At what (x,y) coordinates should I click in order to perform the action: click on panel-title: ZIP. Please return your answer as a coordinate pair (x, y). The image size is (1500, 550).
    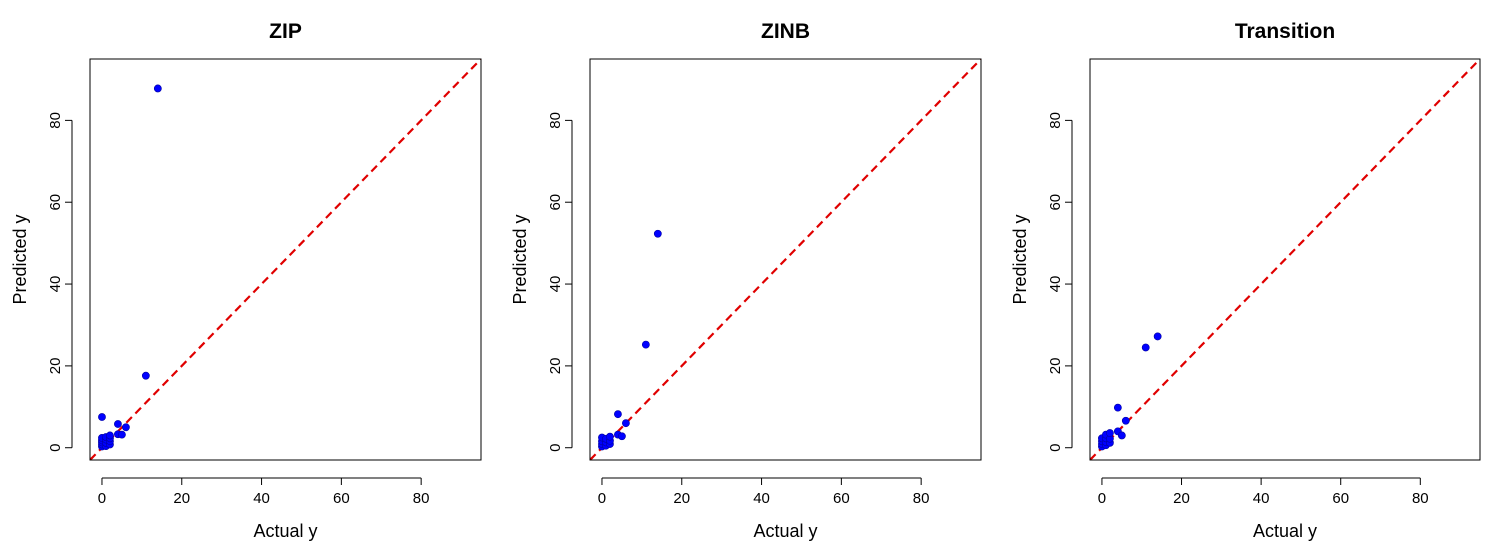
    Looking at the image, I should click on (285, 31).